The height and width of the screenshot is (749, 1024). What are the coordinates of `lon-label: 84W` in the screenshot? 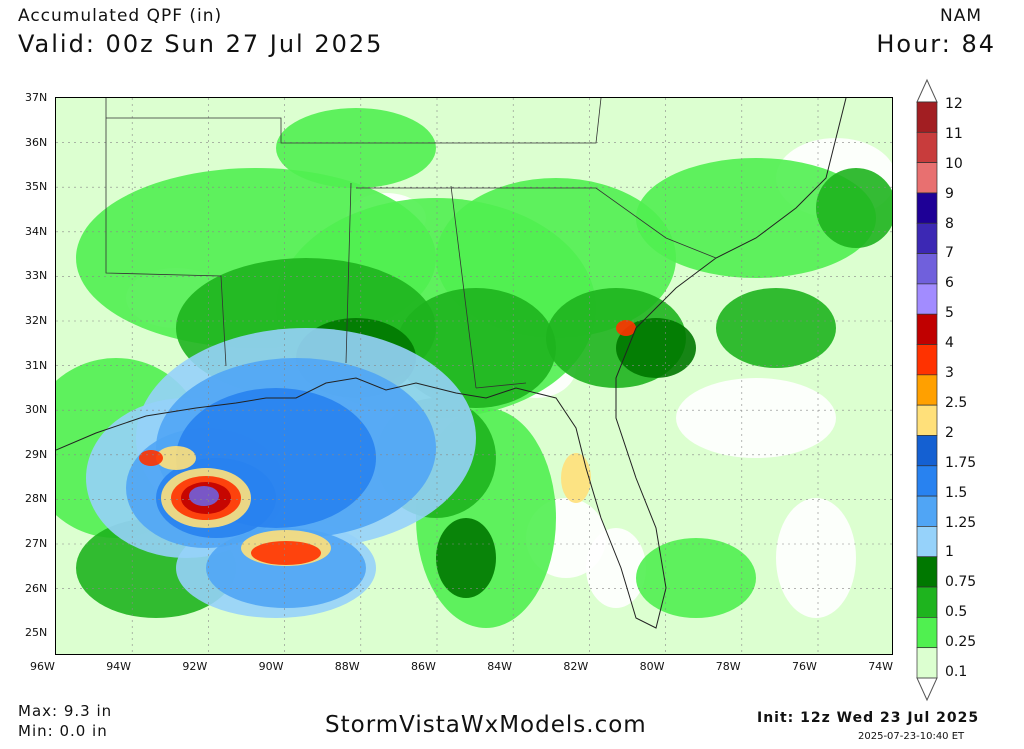 It's located at (500, 666).